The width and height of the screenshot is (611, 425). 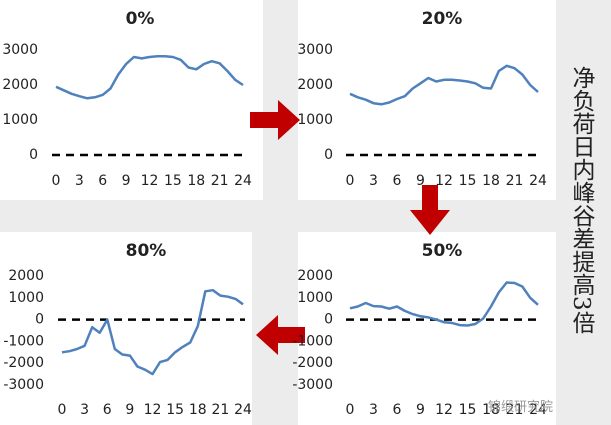 What do you see at coordinates (146, 251) in the screenshot?
I see `chart-title: 80%` at bounding box center [146, 251].